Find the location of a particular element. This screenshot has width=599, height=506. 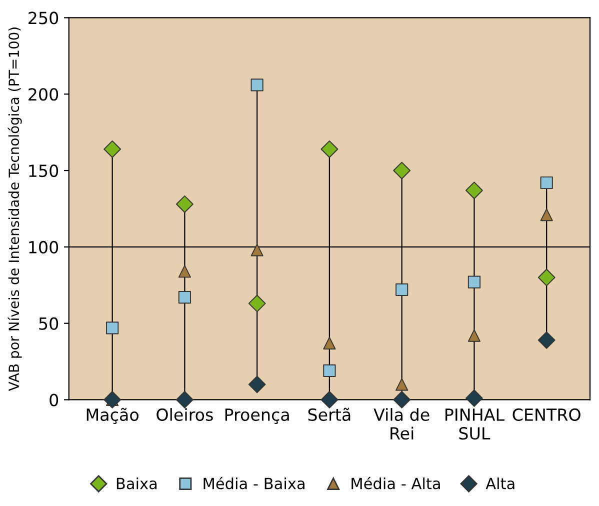

y-tick-label: 200 is located at coordinates (43, 94).